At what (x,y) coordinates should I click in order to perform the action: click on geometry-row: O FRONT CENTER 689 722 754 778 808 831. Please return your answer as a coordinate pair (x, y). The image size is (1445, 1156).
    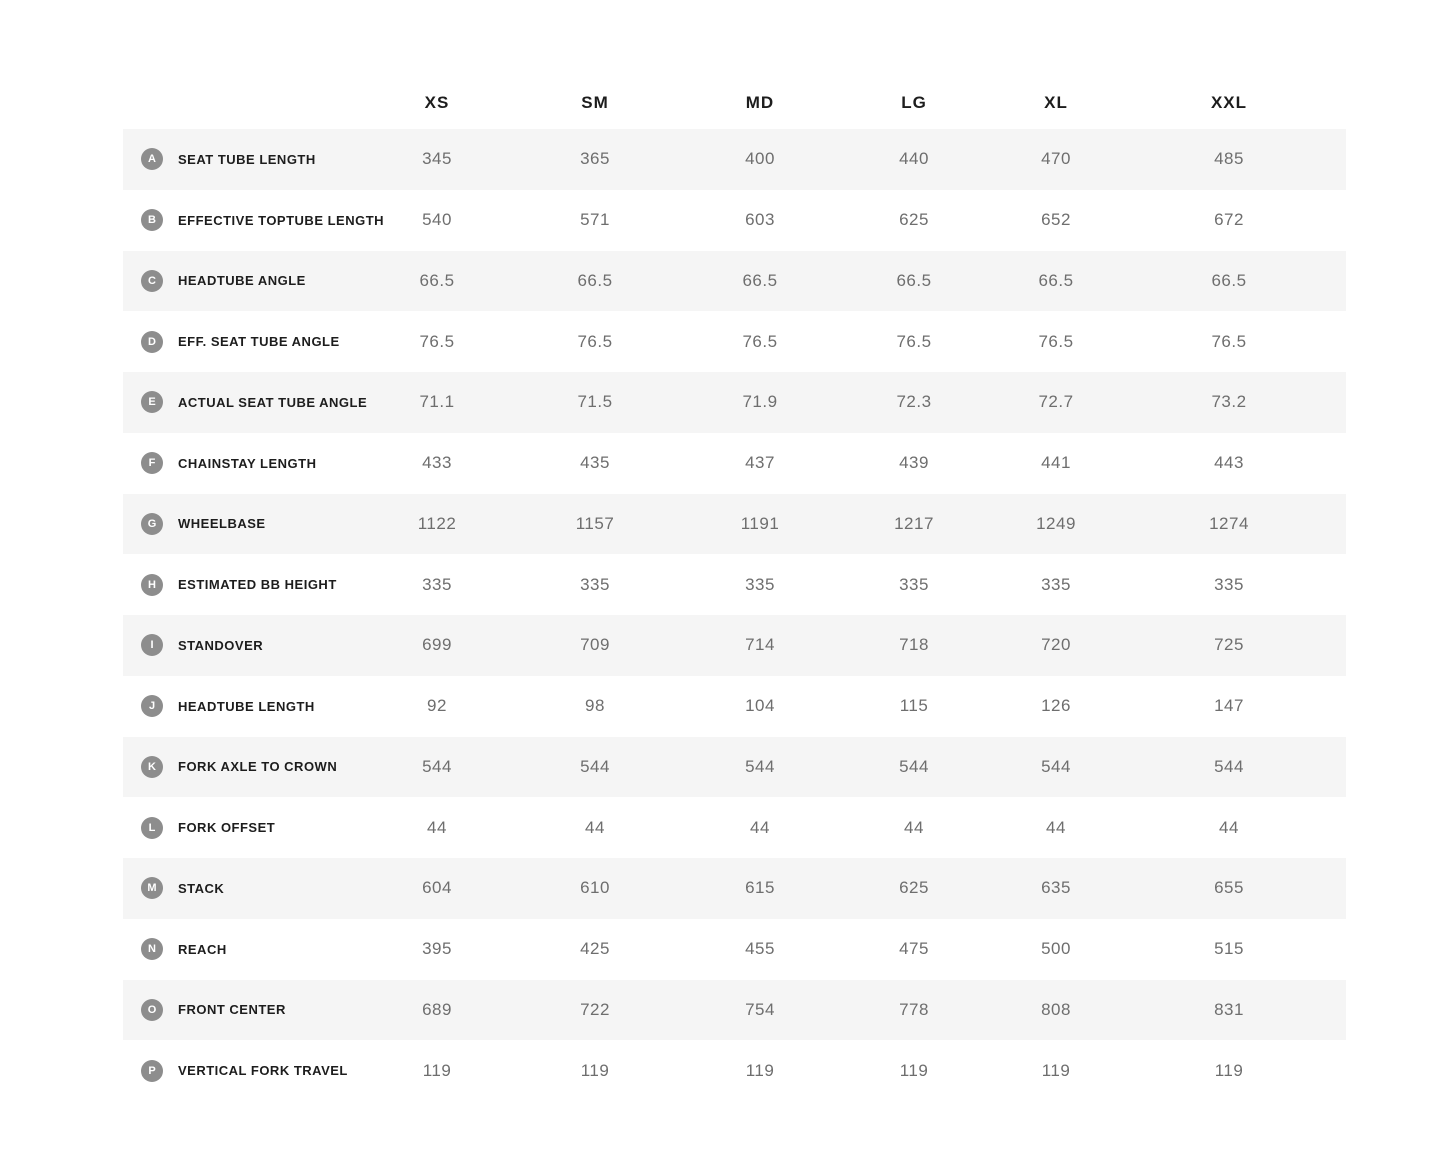
    Looking at the image, I should click on (734, 1010).